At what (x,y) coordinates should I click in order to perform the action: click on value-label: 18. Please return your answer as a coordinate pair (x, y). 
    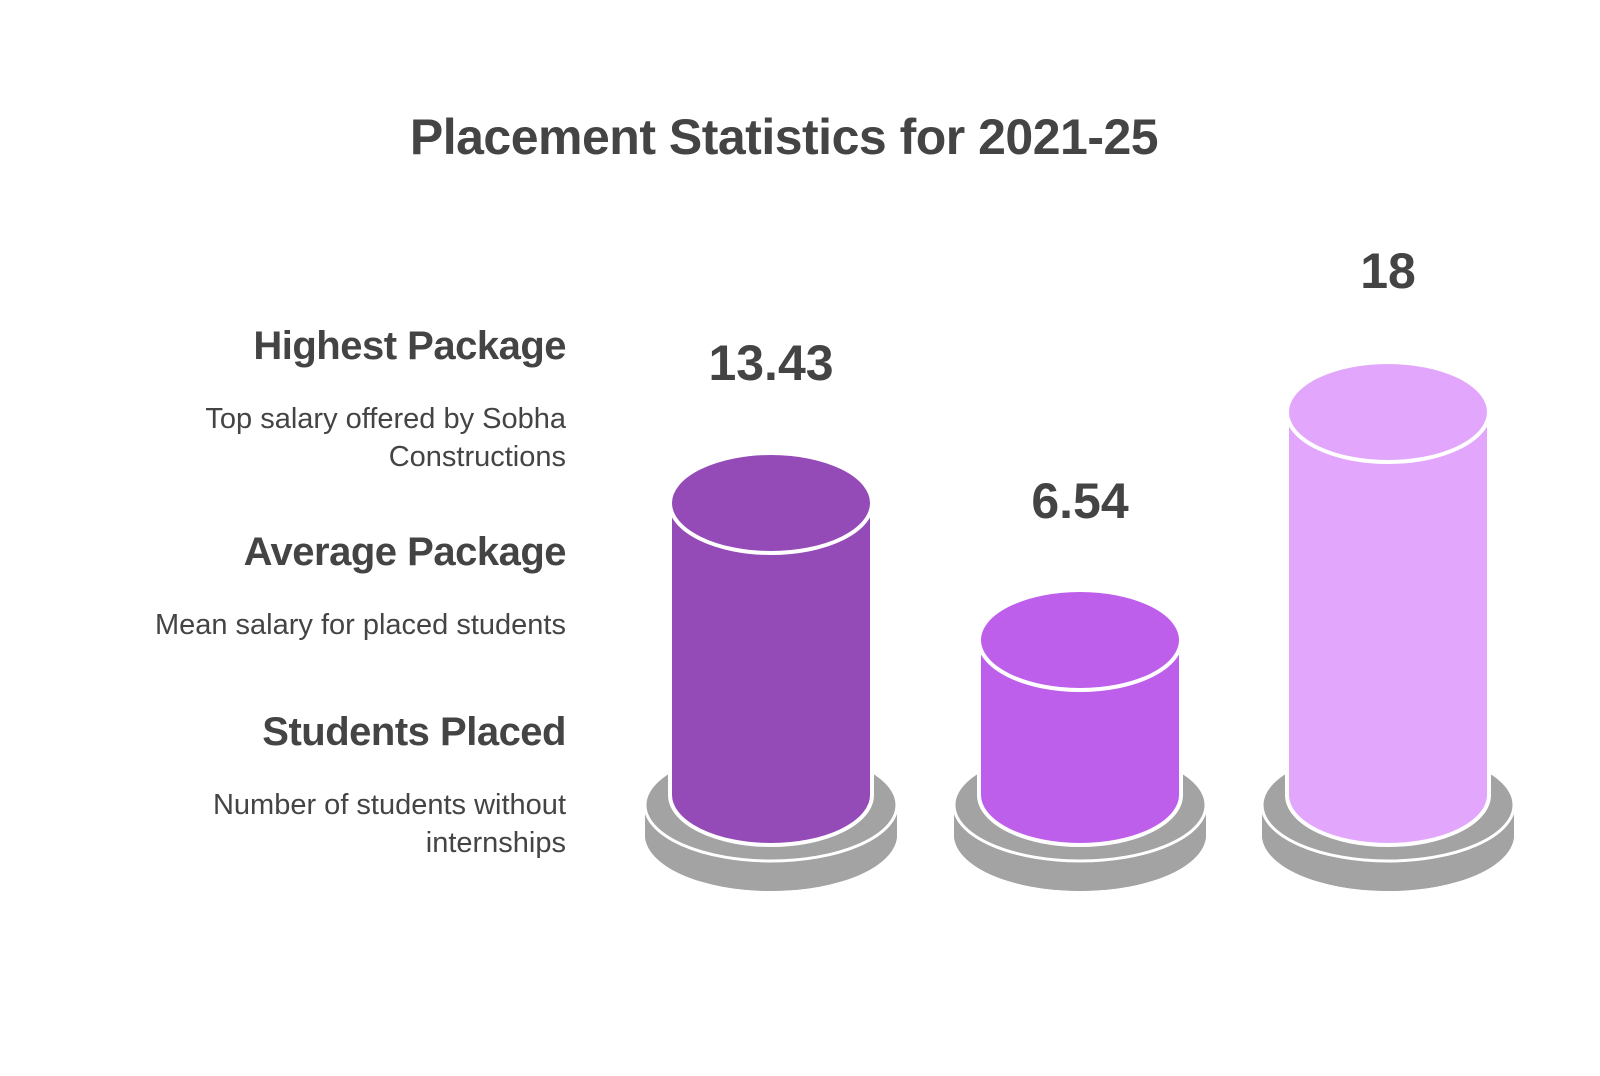
    Looking at the image, I should click on (1388, 271).